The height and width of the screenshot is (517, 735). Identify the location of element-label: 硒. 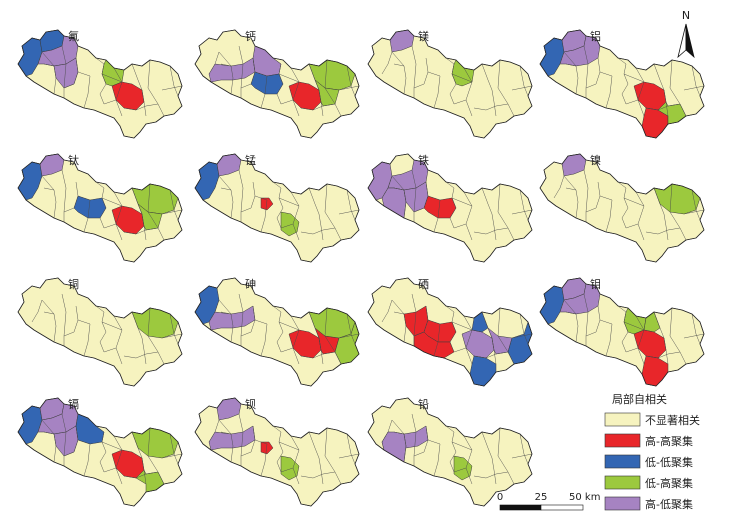
(423, 284).